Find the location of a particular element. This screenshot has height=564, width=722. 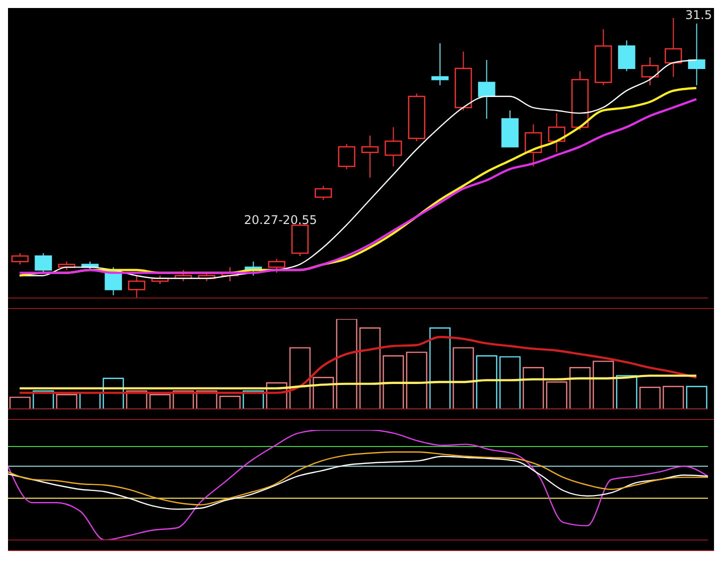

annotation: 20.27-20.55 is located at coordinates (281, 220).